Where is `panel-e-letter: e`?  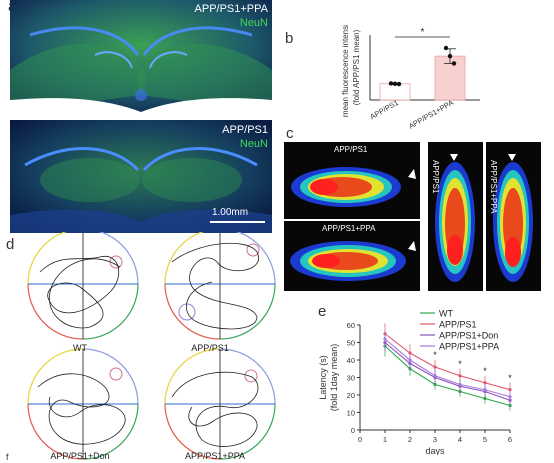 panel-e-letter: e is located at coordinates (322, 311).